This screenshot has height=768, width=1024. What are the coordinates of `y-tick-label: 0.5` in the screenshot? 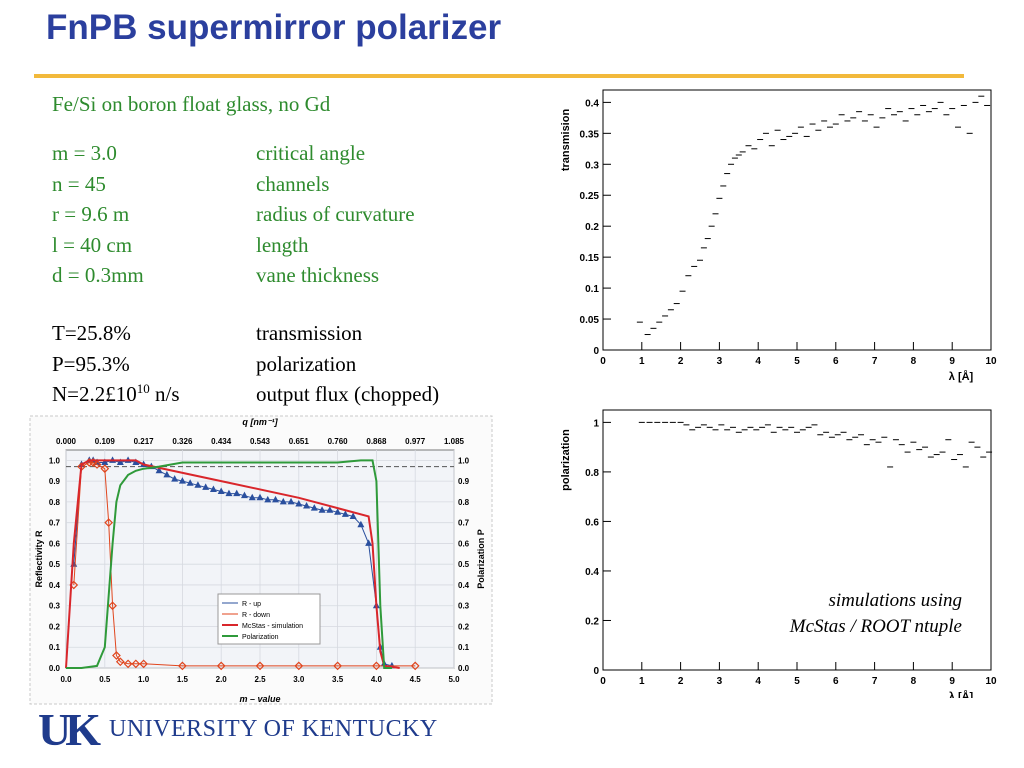 It's located at (55, 564).